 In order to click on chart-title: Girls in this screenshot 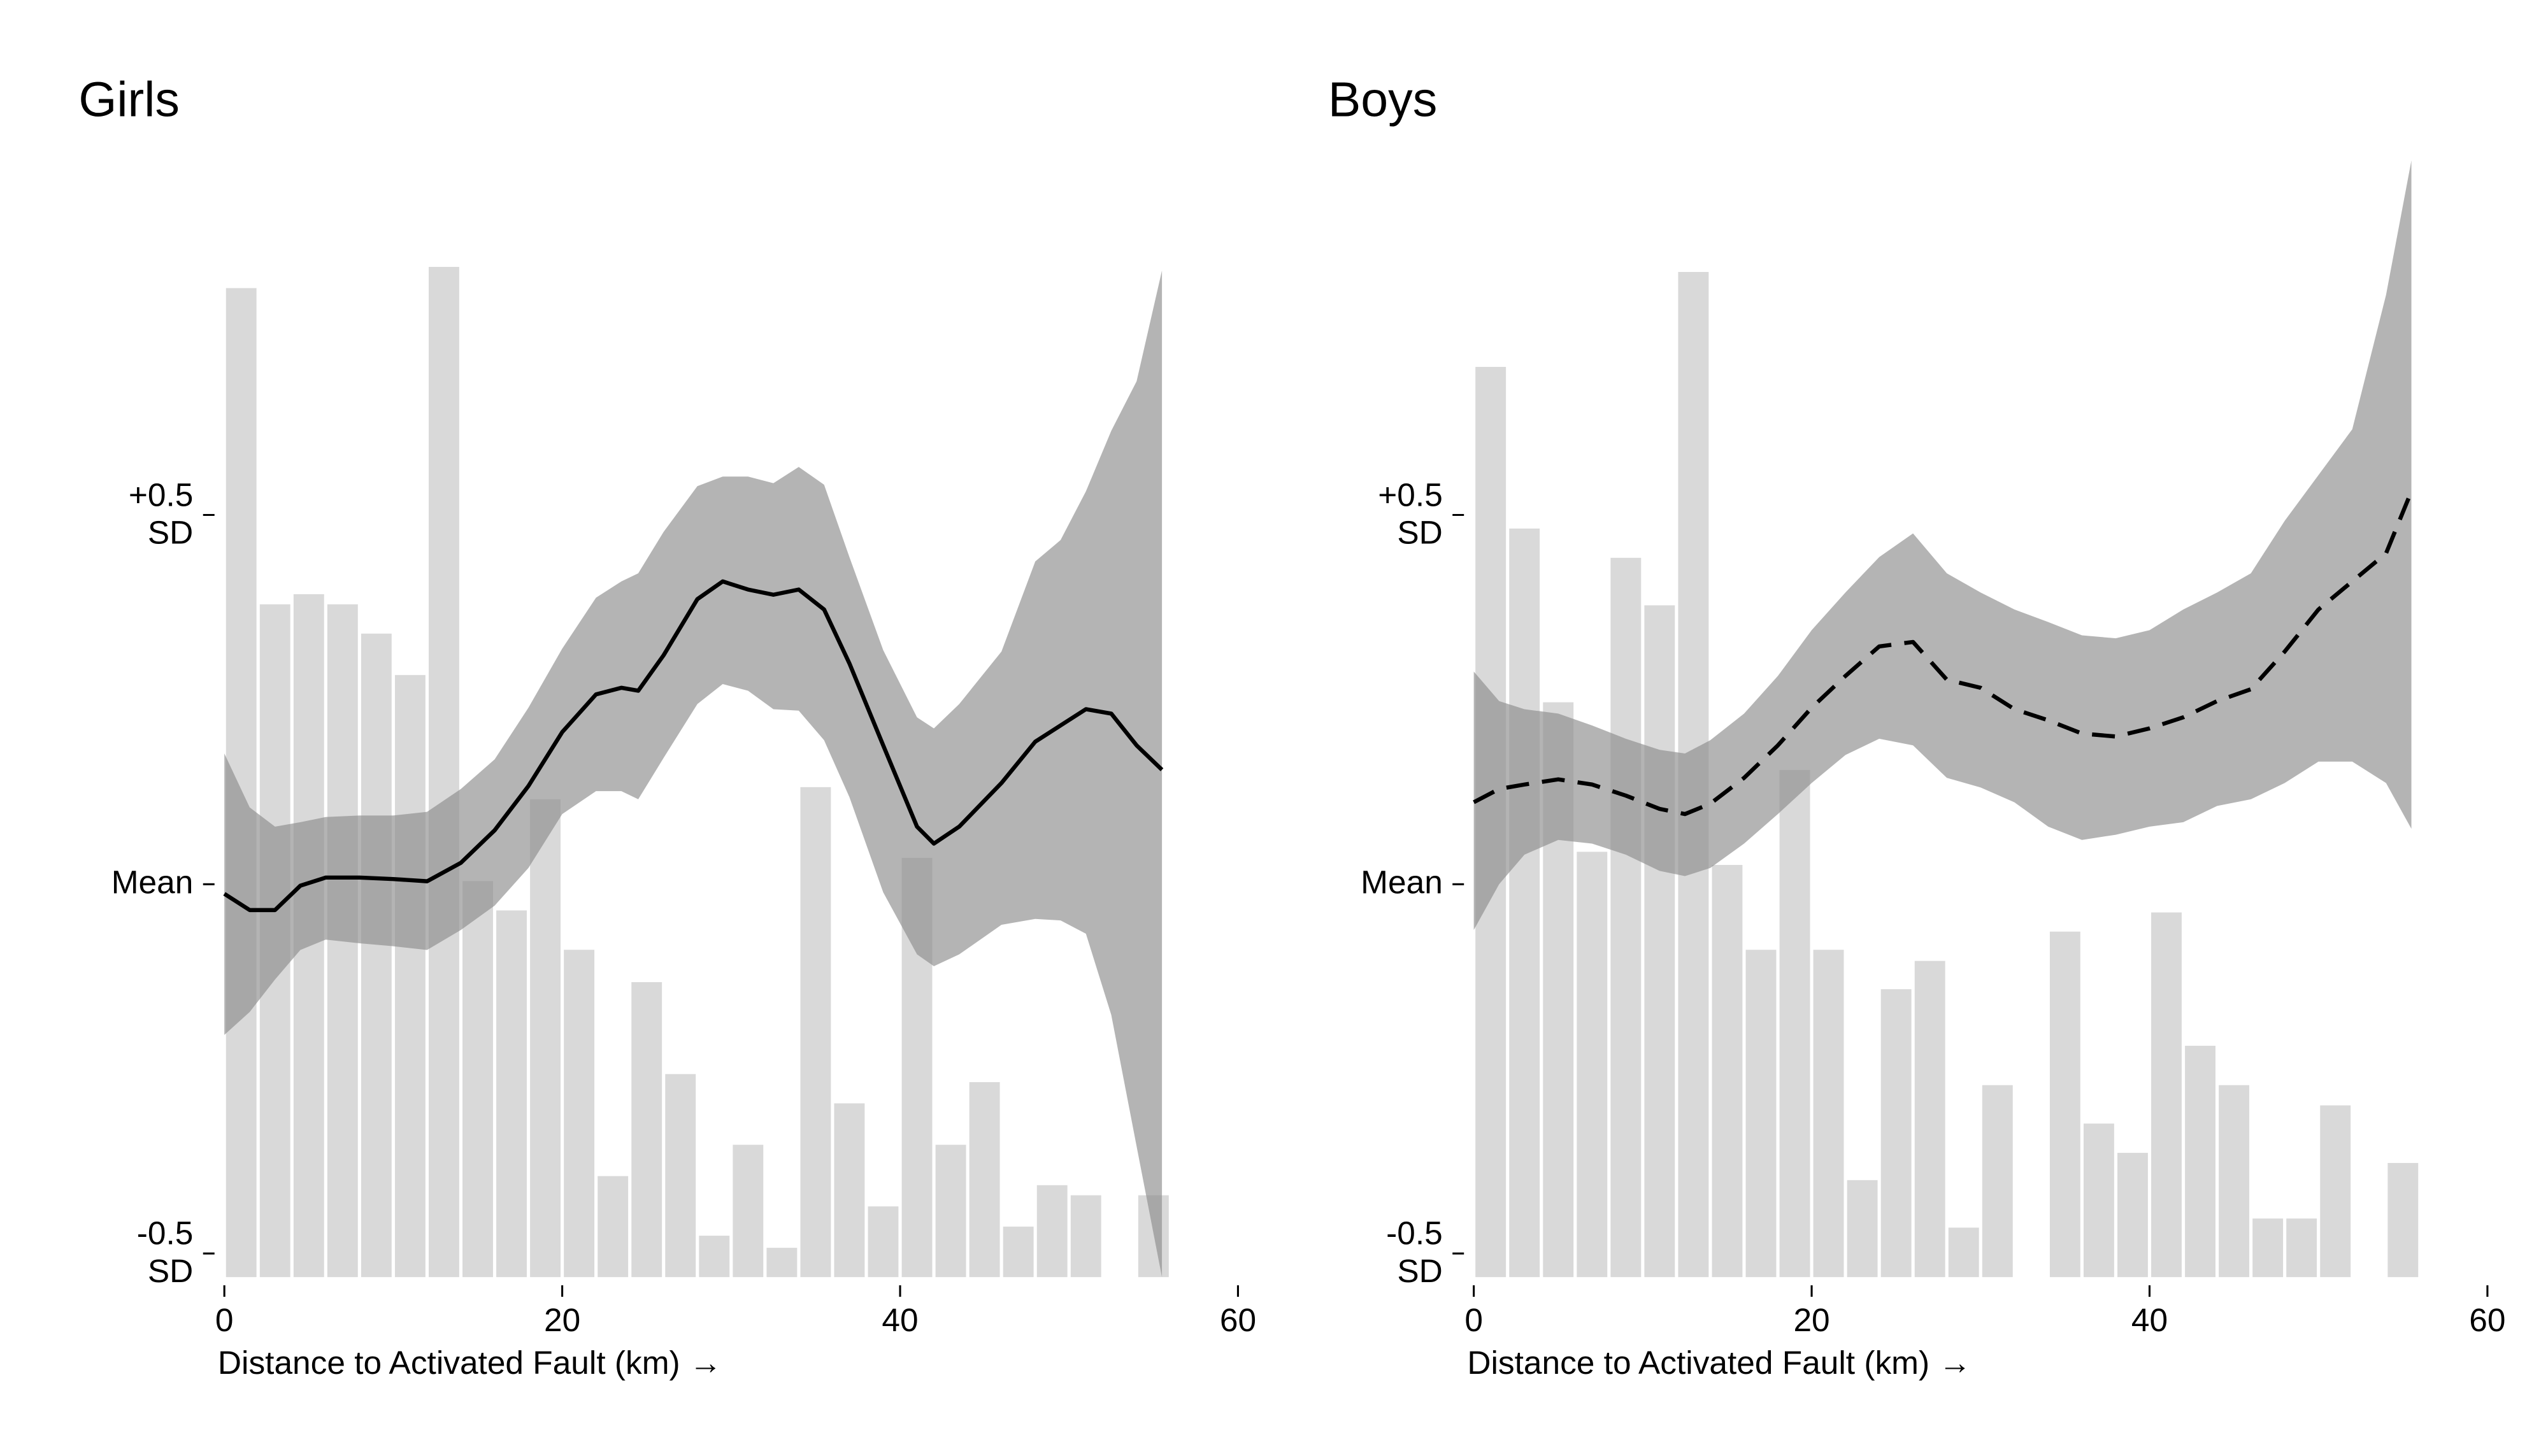, I will do `click(129, 100)`.